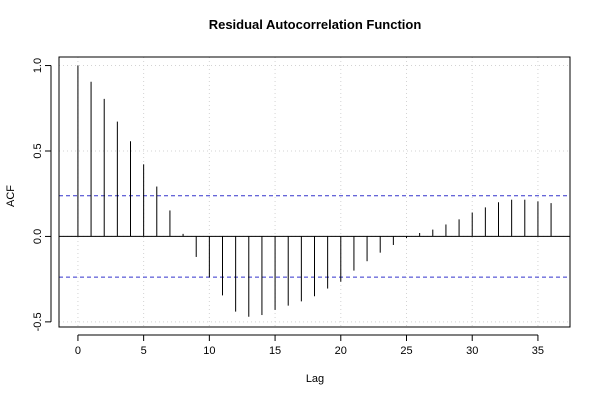  Describe the element at coordinates (341, 351) in the screenshot. I see `x-tick-label: 20` at that location.